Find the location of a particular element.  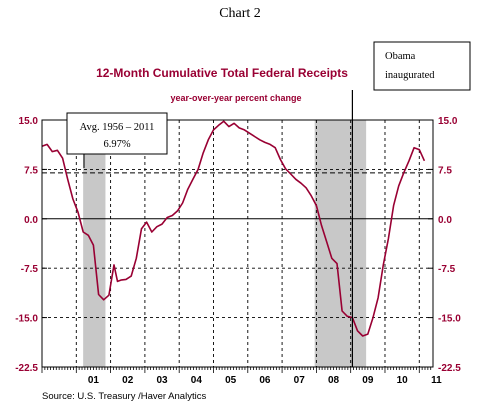

x-tick-label: 08 is located at coordinates (334, 380).